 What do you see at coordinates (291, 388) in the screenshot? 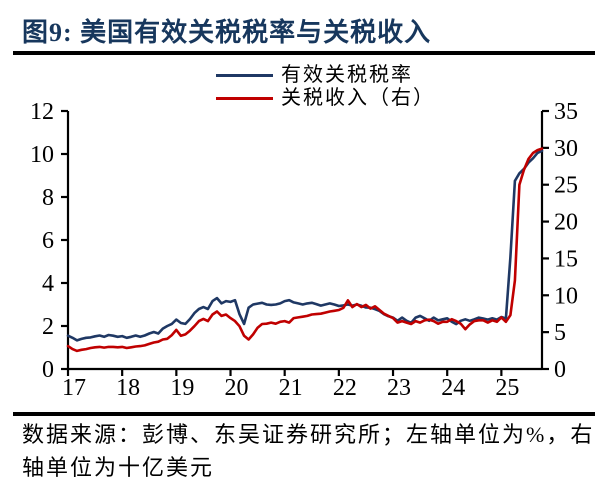
I see `svg-text: 21` at bounding box center [291, 388].